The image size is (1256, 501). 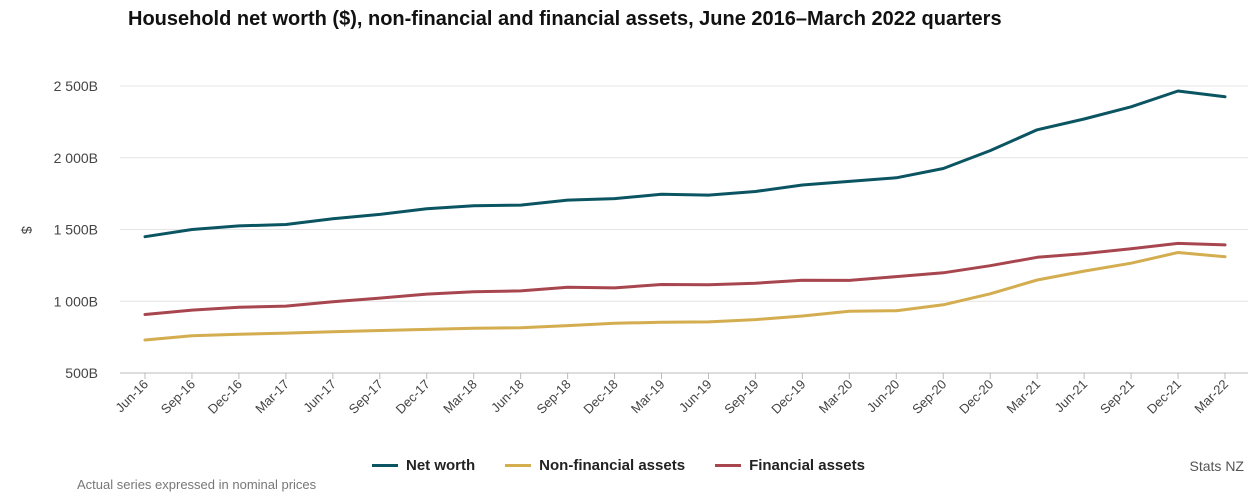 I want to click on x-tick-label: Mar-17, so click(x=272, y=397).